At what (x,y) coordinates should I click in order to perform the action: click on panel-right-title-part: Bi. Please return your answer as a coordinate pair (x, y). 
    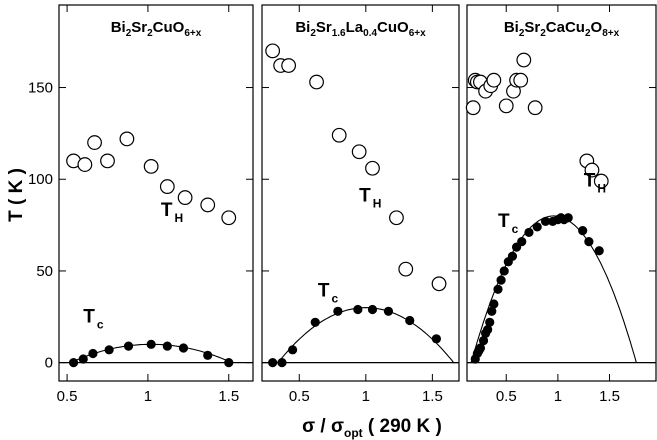
    Looking at the image, I should click on (511, 27).